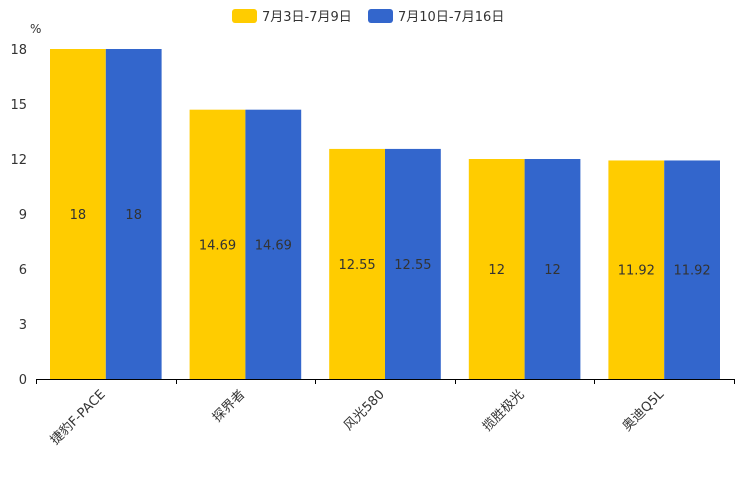 The width and height of the screenshot is (744, 496). Describe the element at coordinates (35, 29) in the screenshot. I see `y-axis-unit-label: %` at that location.